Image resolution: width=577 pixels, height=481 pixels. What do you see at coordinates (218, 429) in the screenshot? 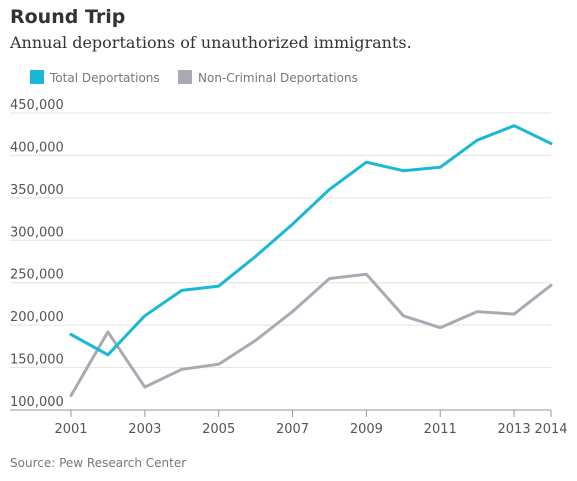
I see `x-tick-label: 2005` at bounding box center [218, 429].